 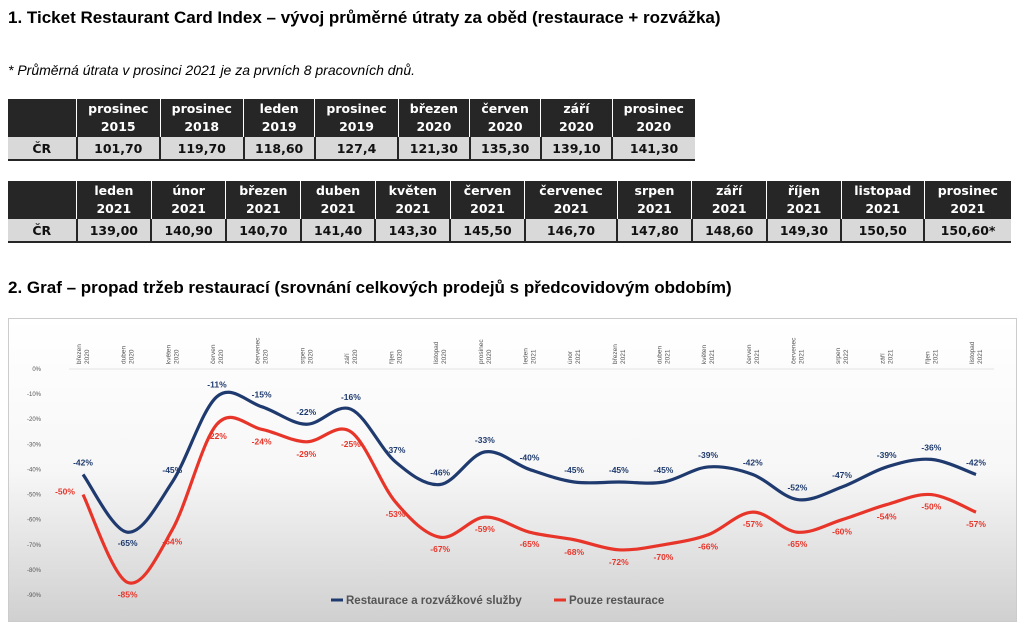 What do you see at coordinates (351, 356) in the screenshot?
I see `x-tick-label: září2020` at bounding box center [351, 356].